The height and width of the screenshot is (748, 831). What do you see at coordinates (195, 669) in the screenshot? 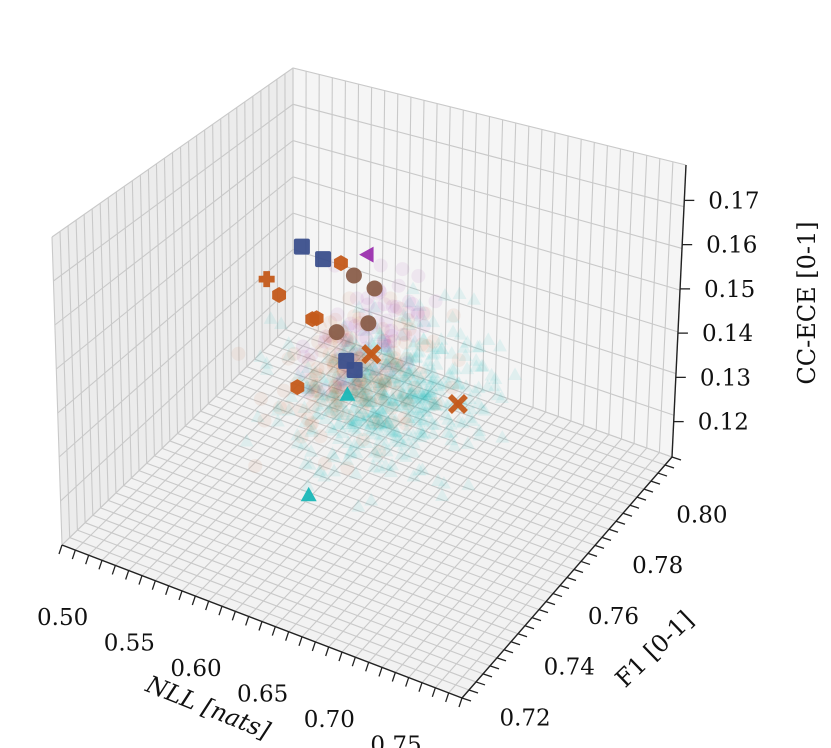
I see `x-tick-label: 0.60` at bounding box center [195, 669].